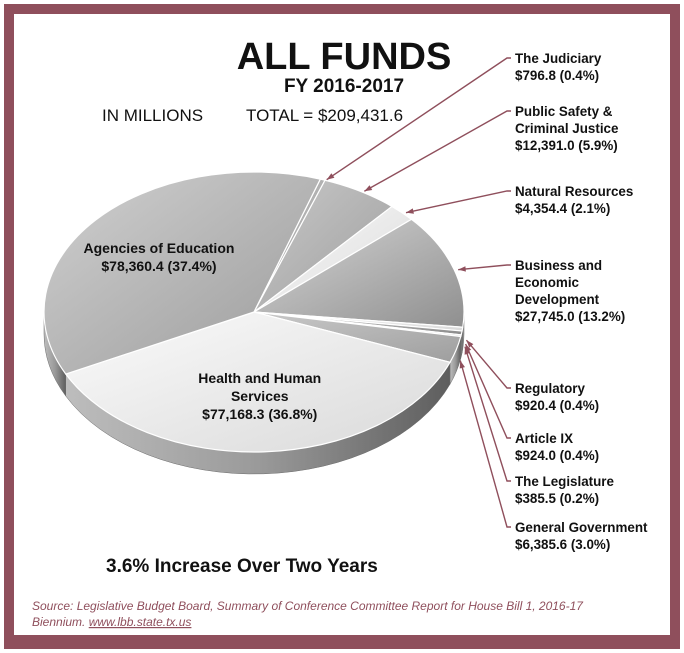 Image resolution: width=684 pixels, height=653 pixels. What do you see at coordinates (547, 282) in the screenshot?
I see `slice-name-label: Economic` at bounding box center [547, 282].